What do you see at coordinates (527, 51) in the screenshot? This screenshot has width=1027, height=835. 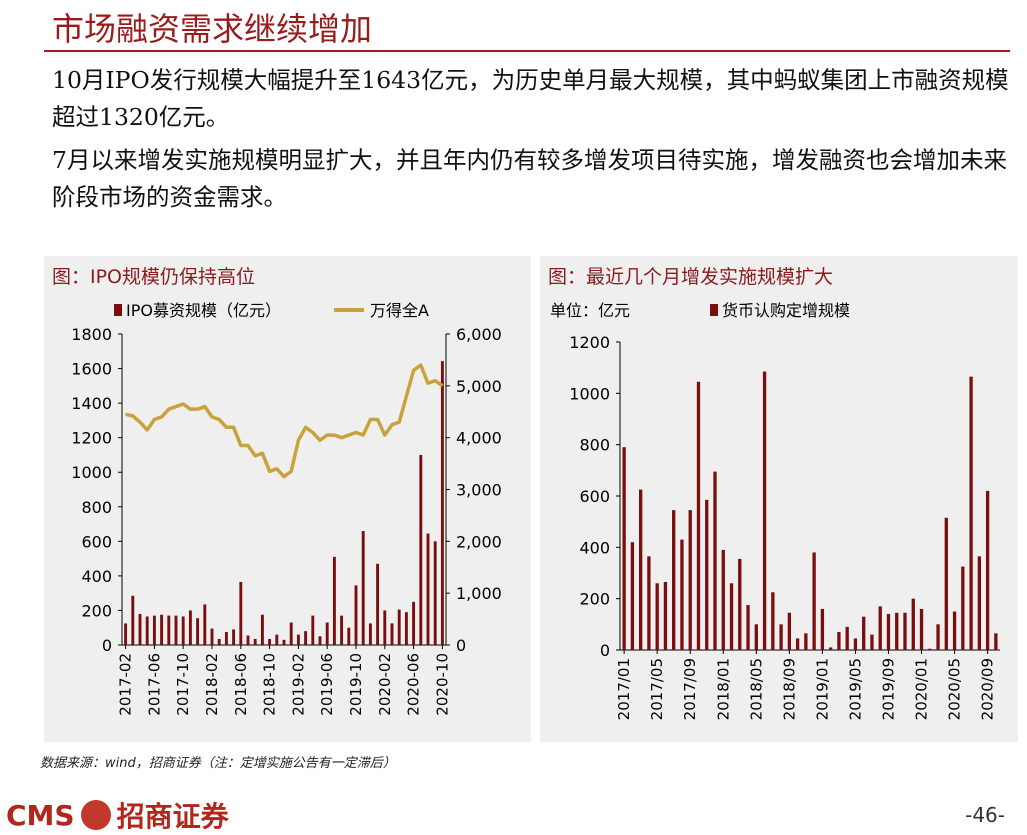 I see `title-rule` at bounding box center [527, 51].